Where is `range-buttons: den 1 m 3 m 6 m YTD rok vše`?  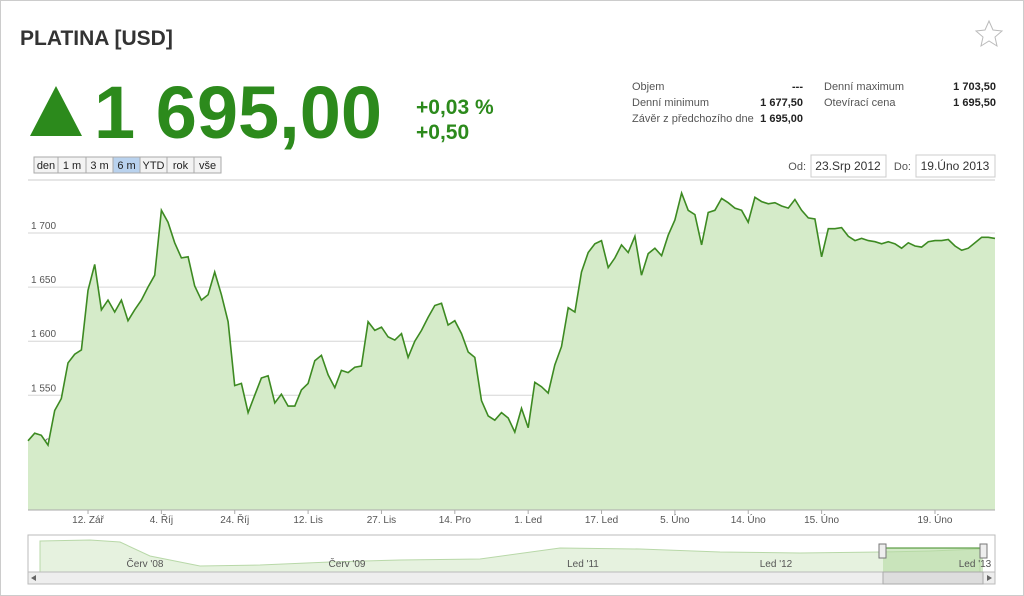
range-buttons: den 1 m 3 m 6 m YTD rok vše is located at coordinates (127, 165).